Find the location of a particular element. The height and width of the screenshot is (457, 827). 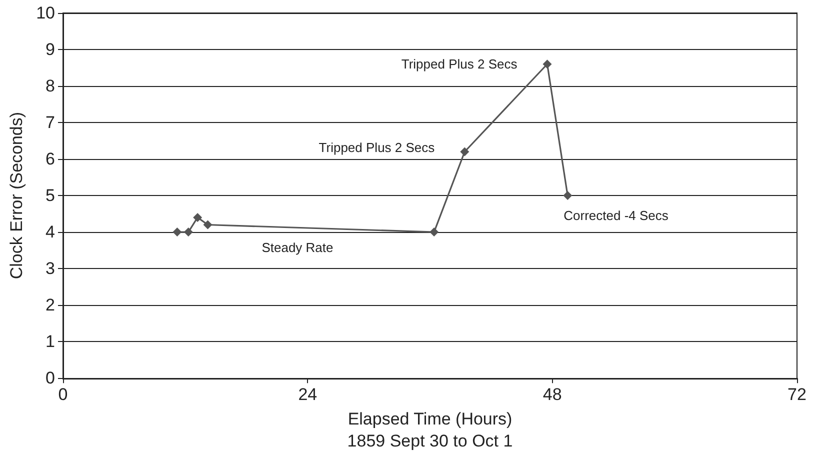

y-tick-label: 2 is located at coordinates (50, 305).